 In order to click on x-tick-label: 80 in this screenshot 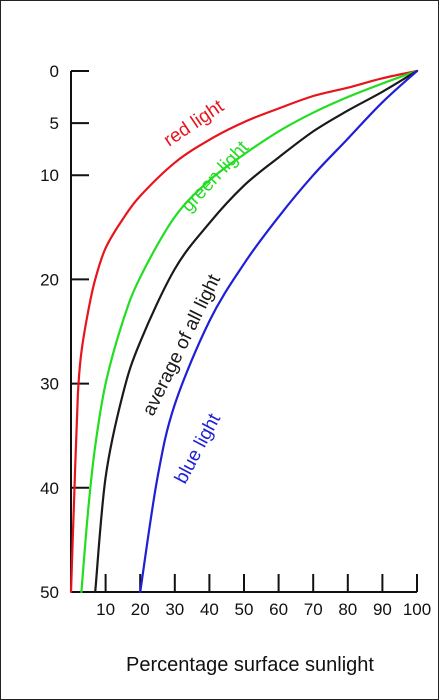, I will do `click(347, 609)`.